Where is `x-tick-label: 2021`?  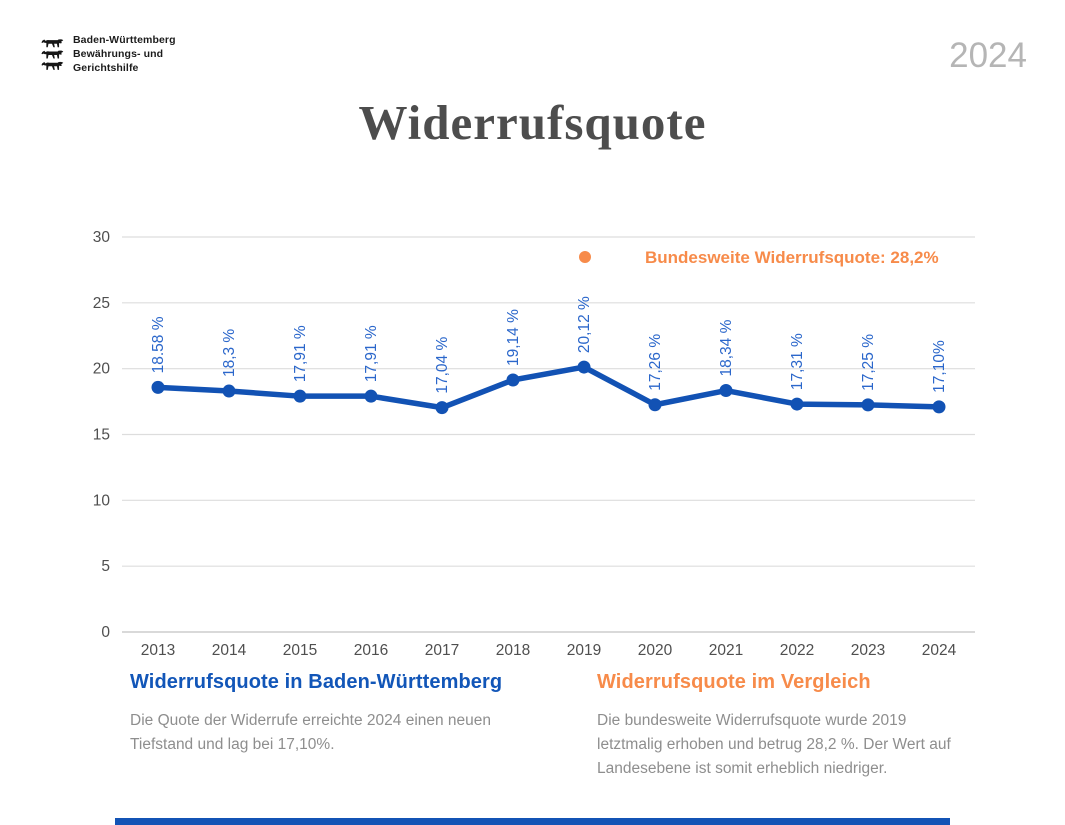 x-tick-label: 2021 is located at coordinates (726, 650).